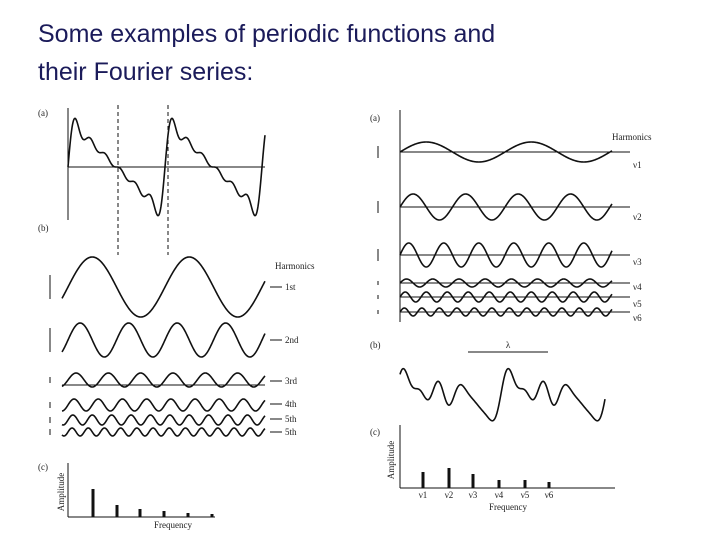  Describe the element at coordinates (291, 381) in the screenshot. I see `harmonic-label: 3rd` at that location.